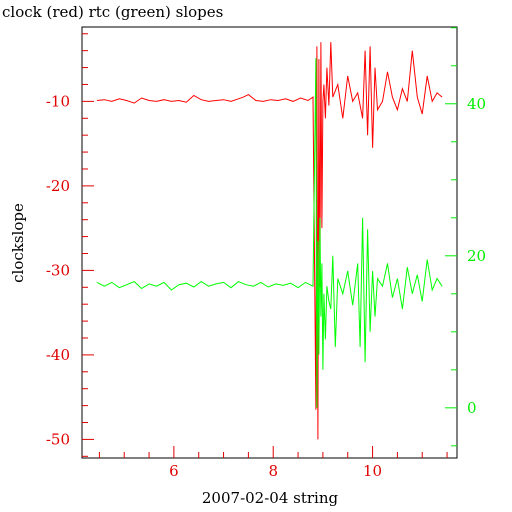  I want to click on bottom-axis: 6 8 10, so click(273, 463).